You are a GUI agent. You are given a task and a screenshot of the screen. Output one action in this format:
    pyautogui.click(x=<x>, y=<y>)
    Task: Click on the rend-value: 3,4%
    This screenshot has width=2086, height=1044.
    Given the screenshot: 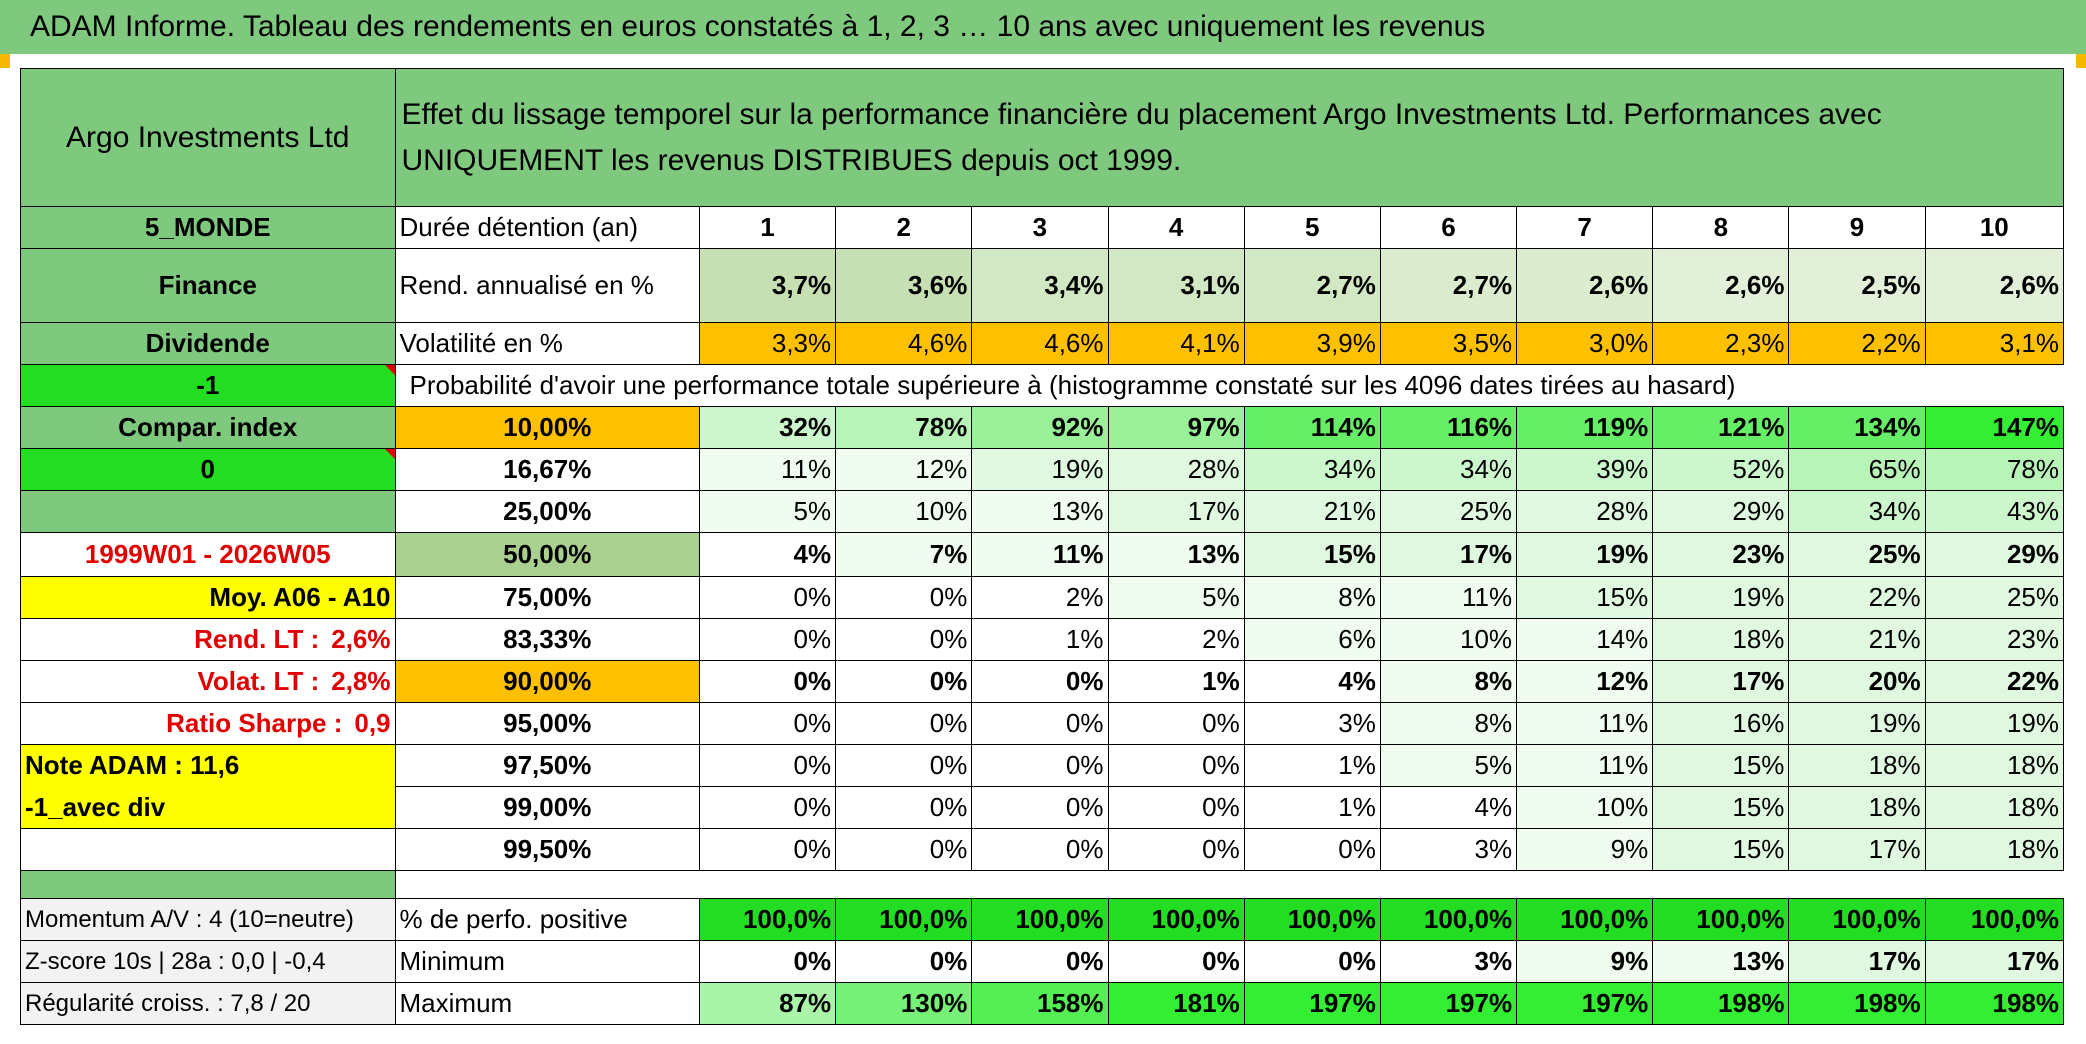 What is the action you would take?
    pyautogui.click(x=1040, y=285)
    